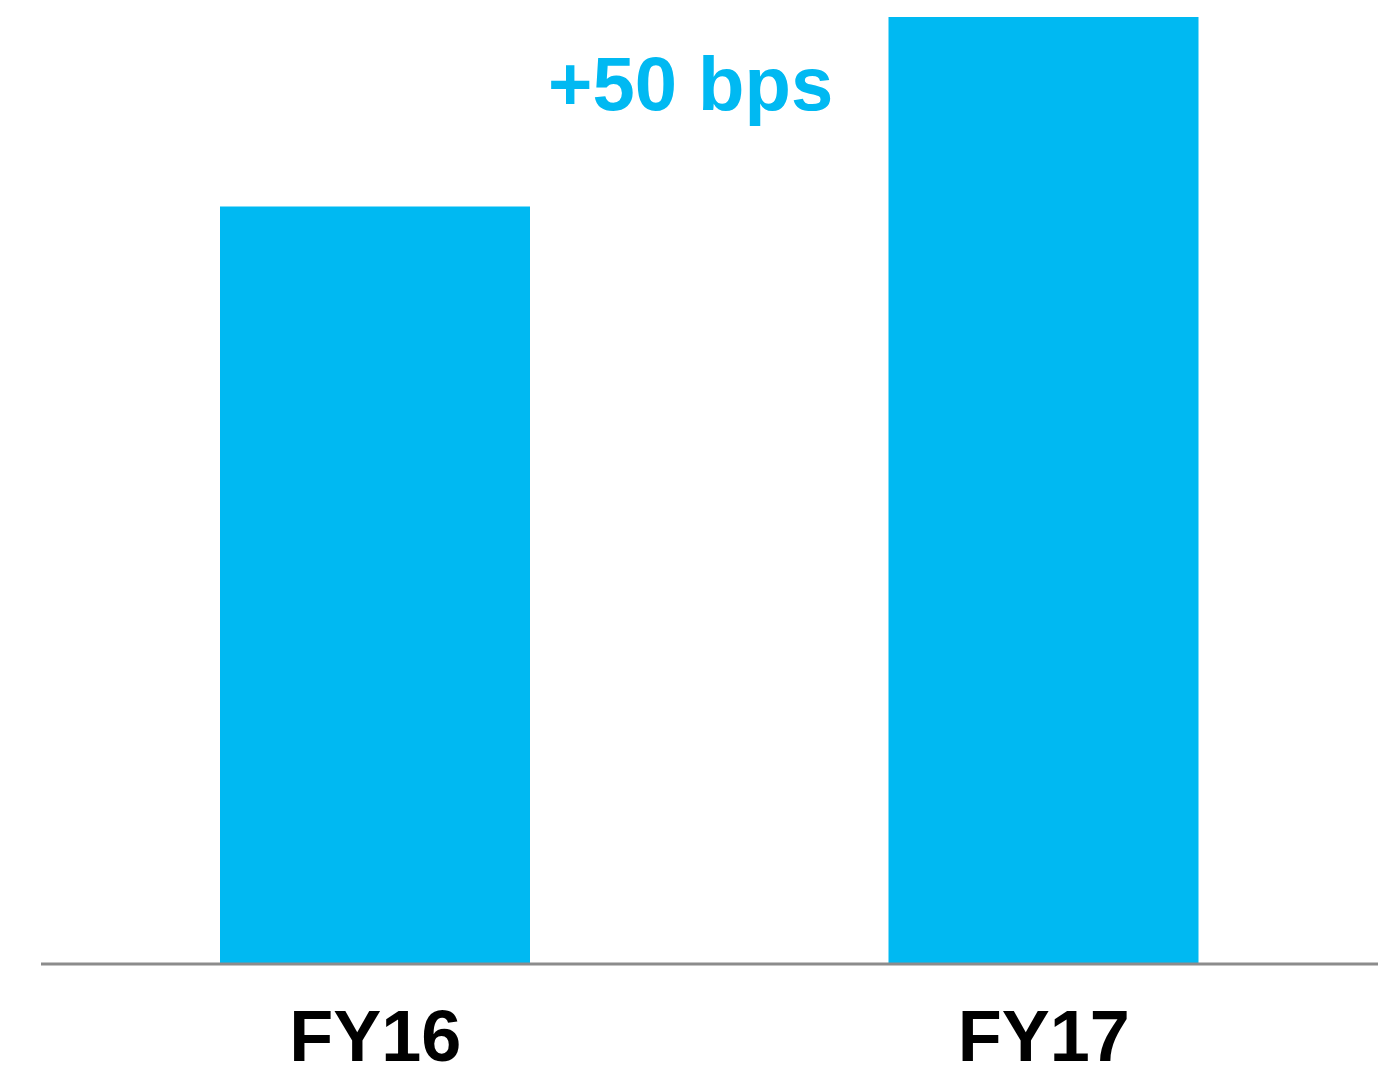 This screenshot has width=1378, height=1088. I want to click on x-tick-label: FY16, so click(375, 1036).